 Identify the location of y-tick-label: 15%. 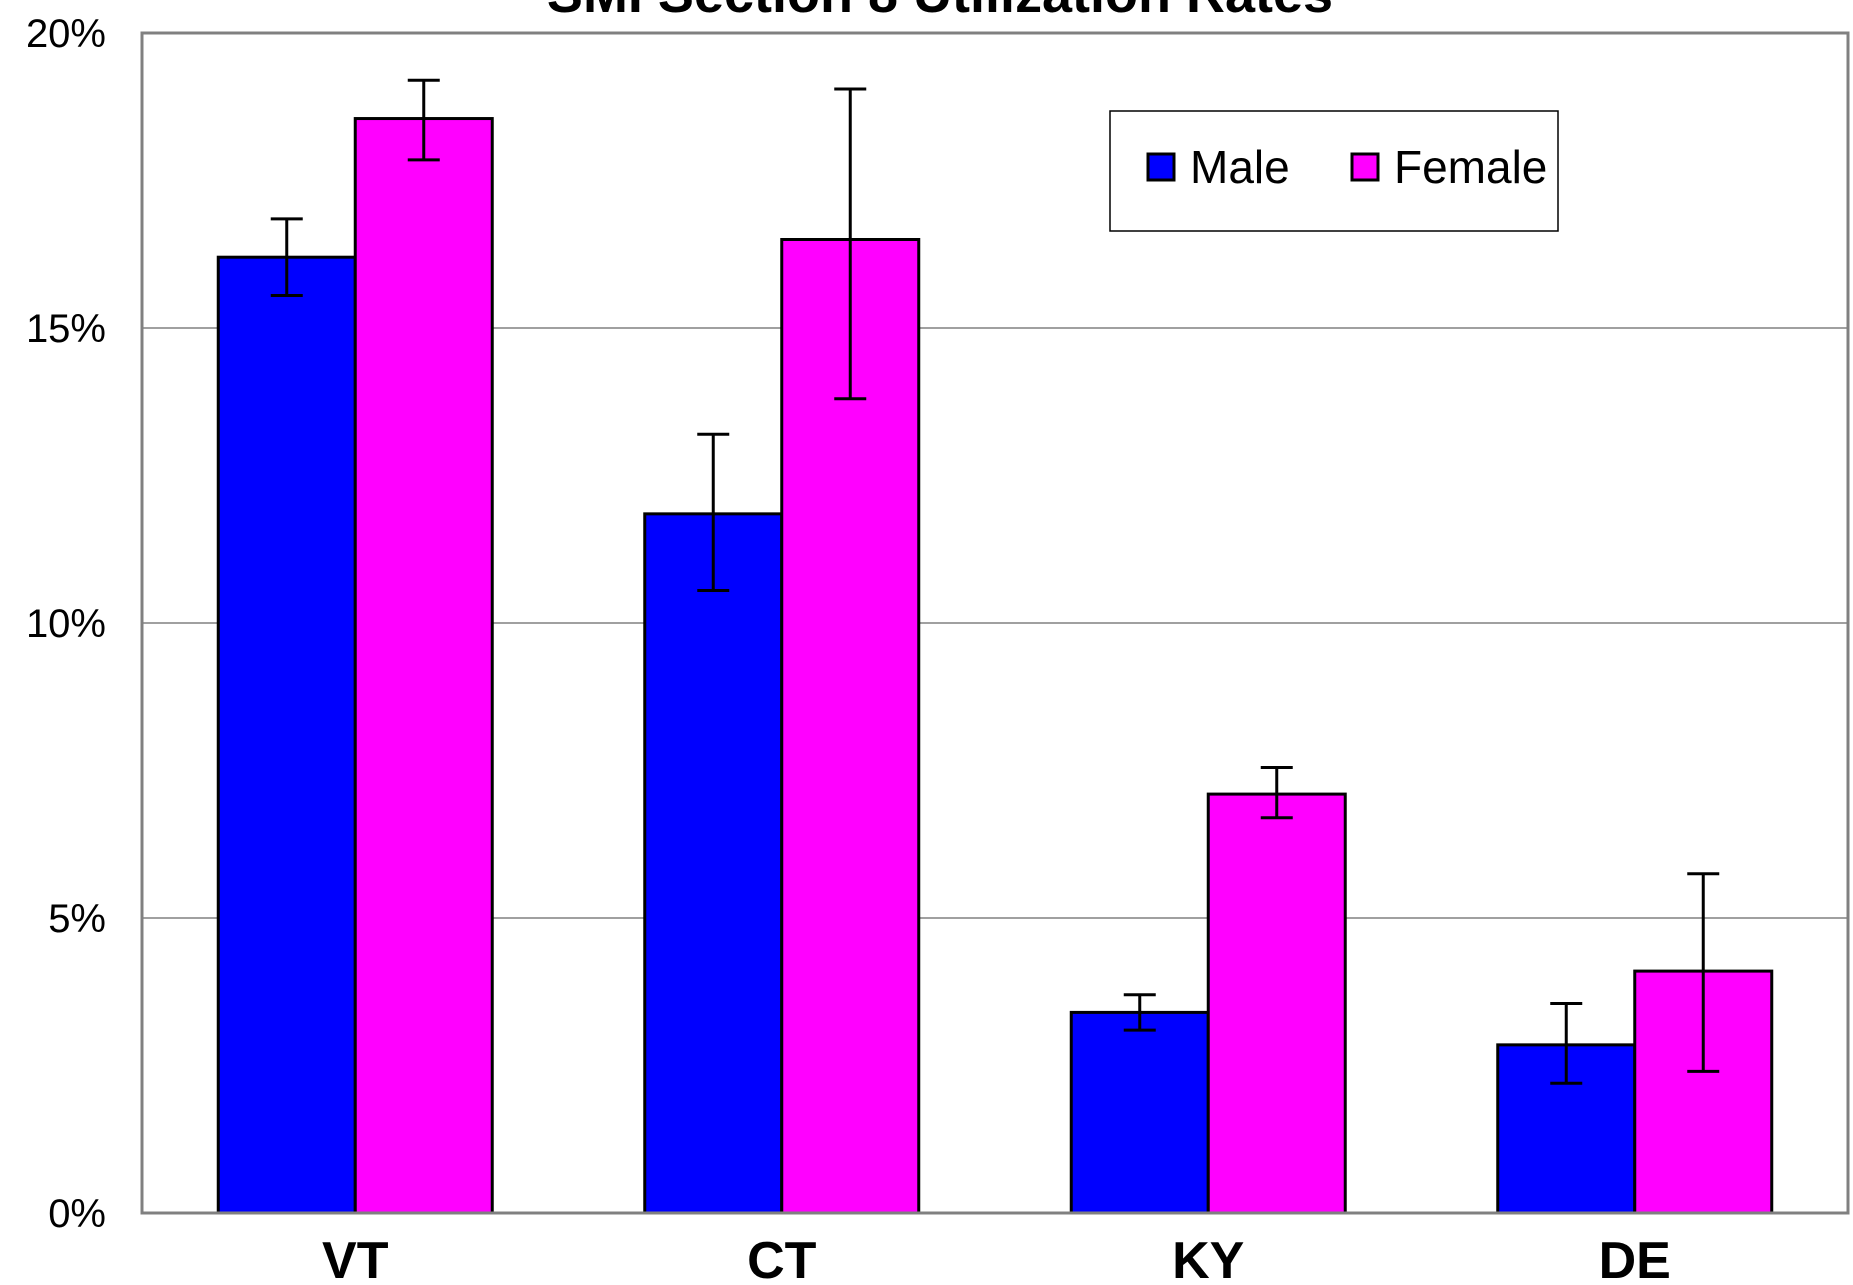
(66, 329).